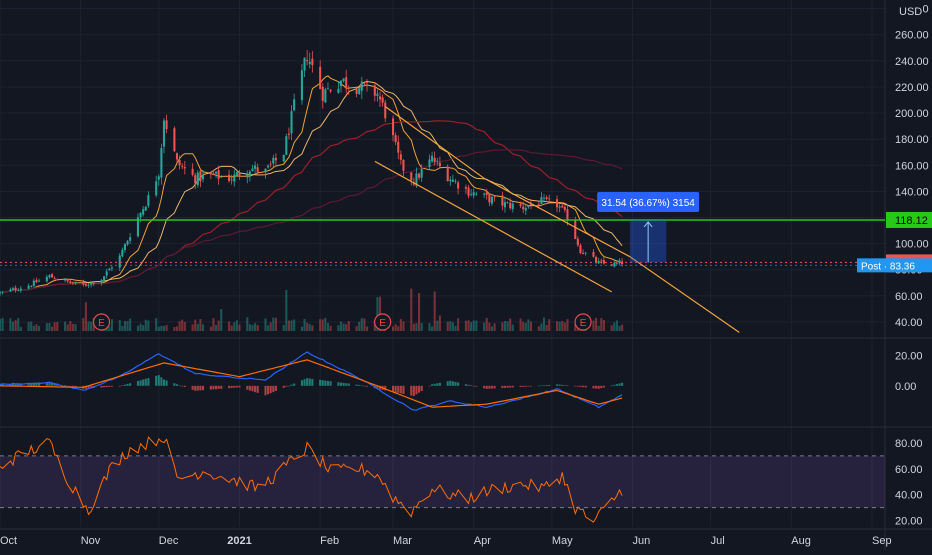 The height and width of the screenshot is (555, 932). What do you see at coordinates (876, 265) in the screenshot?
I see `post-market-tag` at bounding box center [876, 265].